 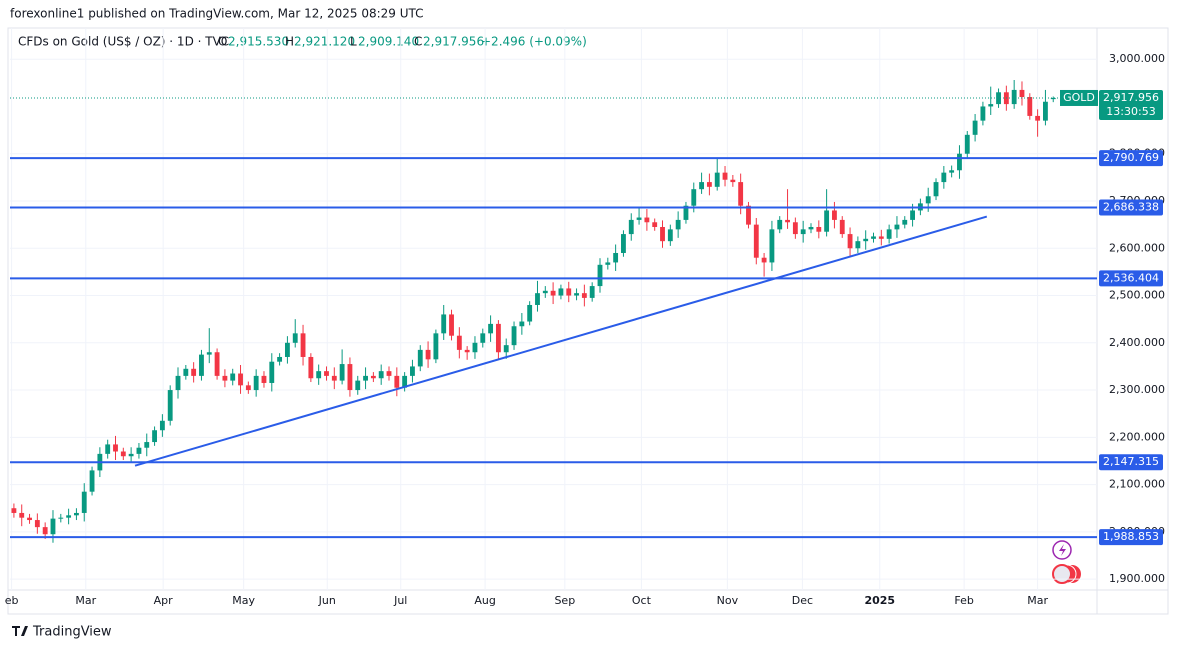 What do you see at coordinates (388, 42) in the screenshot?
I see `low-value: 2,909.140` at bounding box center [388, 42].